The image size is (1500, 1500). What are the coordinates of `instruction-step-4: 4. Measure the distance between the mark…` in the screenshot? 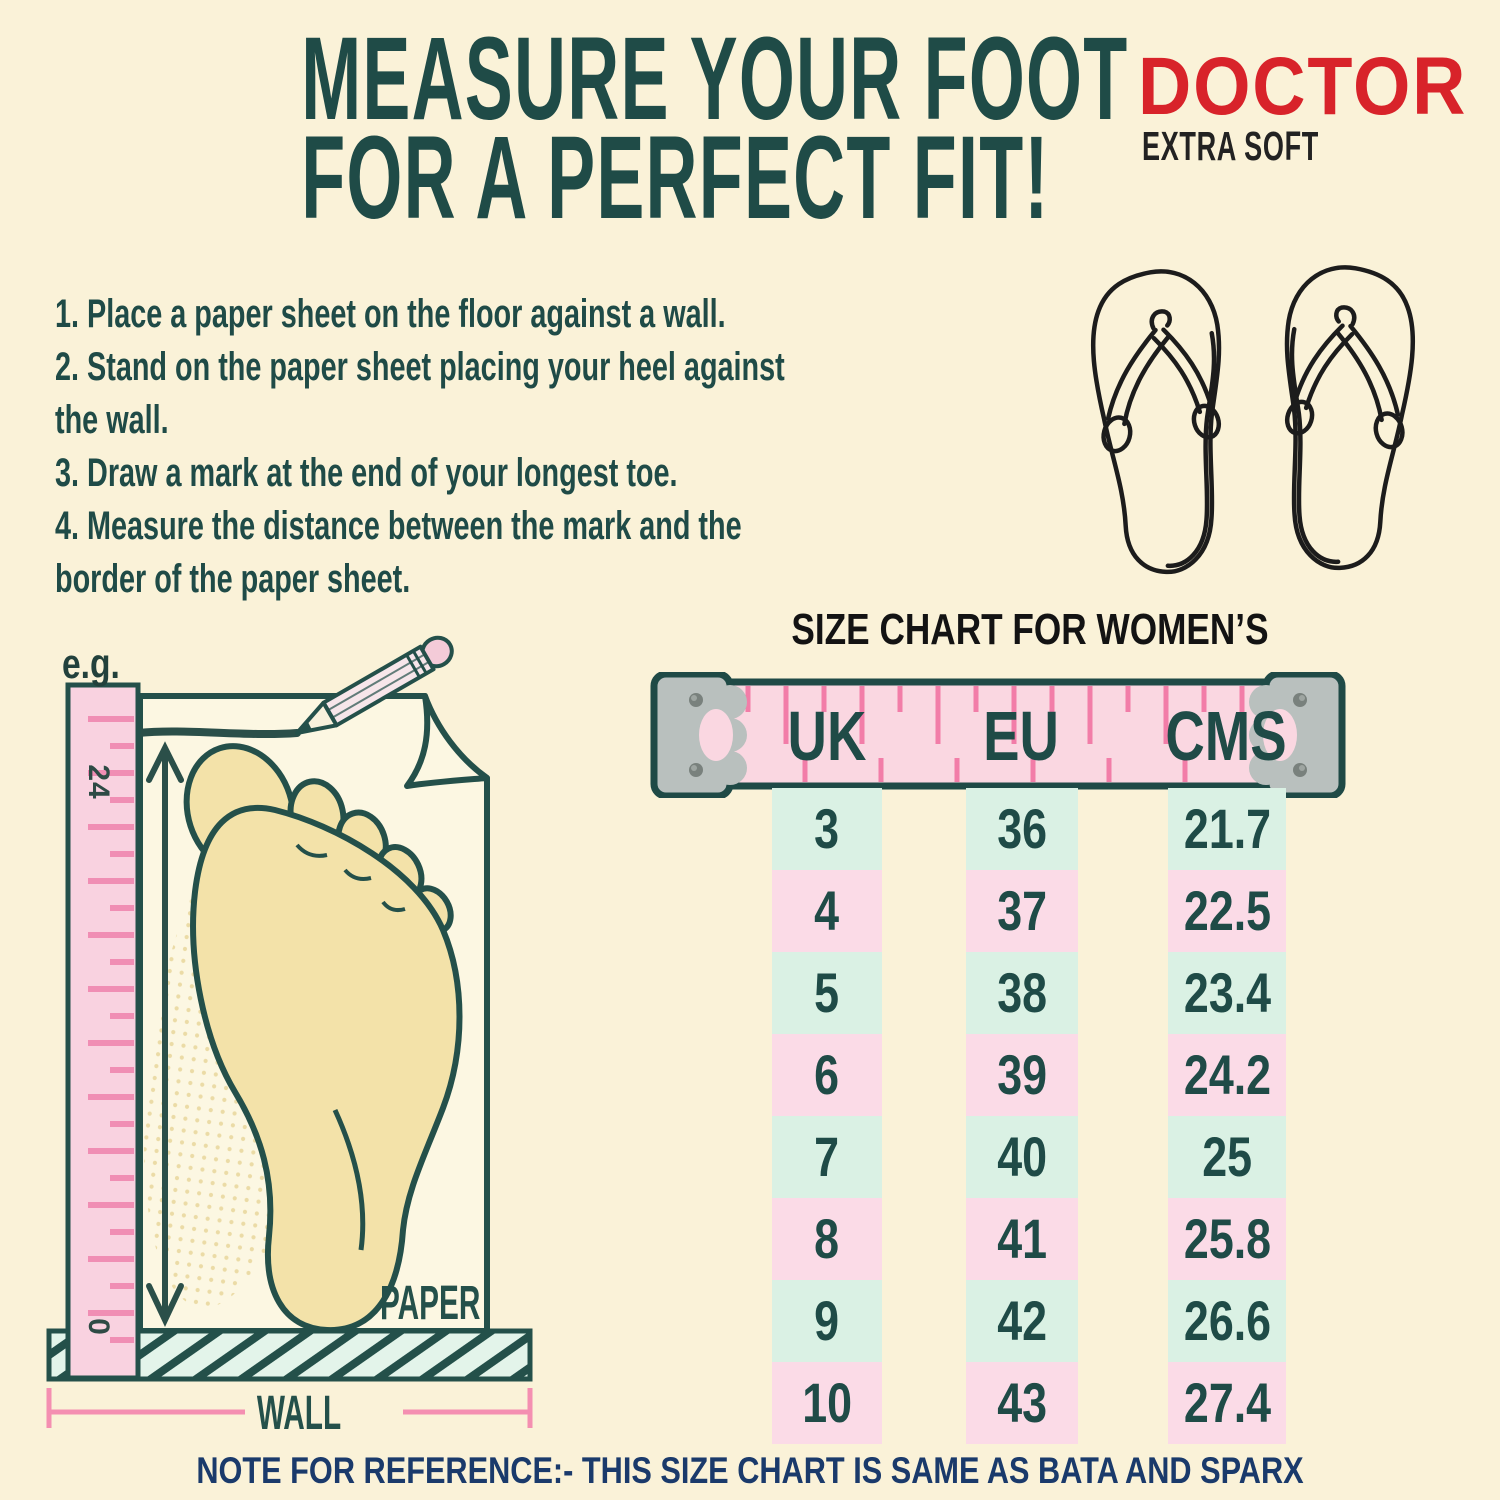 It's located at (398, 552).